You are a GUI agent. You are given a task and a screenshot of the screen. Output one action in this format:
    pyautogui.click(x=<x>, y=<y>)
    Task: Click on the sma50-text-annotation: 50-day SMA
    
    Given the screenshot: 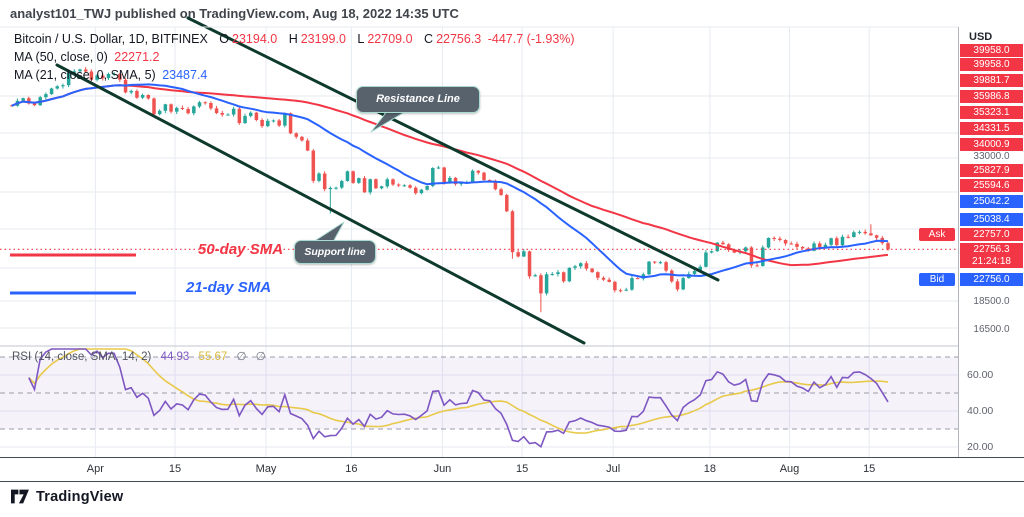 What is the action you would take?
    pyautogui.click(x=241, y=249)
    